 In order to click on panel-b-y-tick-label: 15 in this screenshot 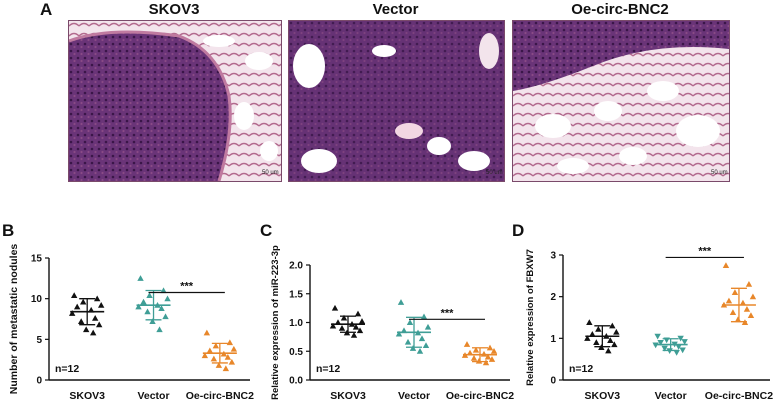, I will do `click(37, 259)`.